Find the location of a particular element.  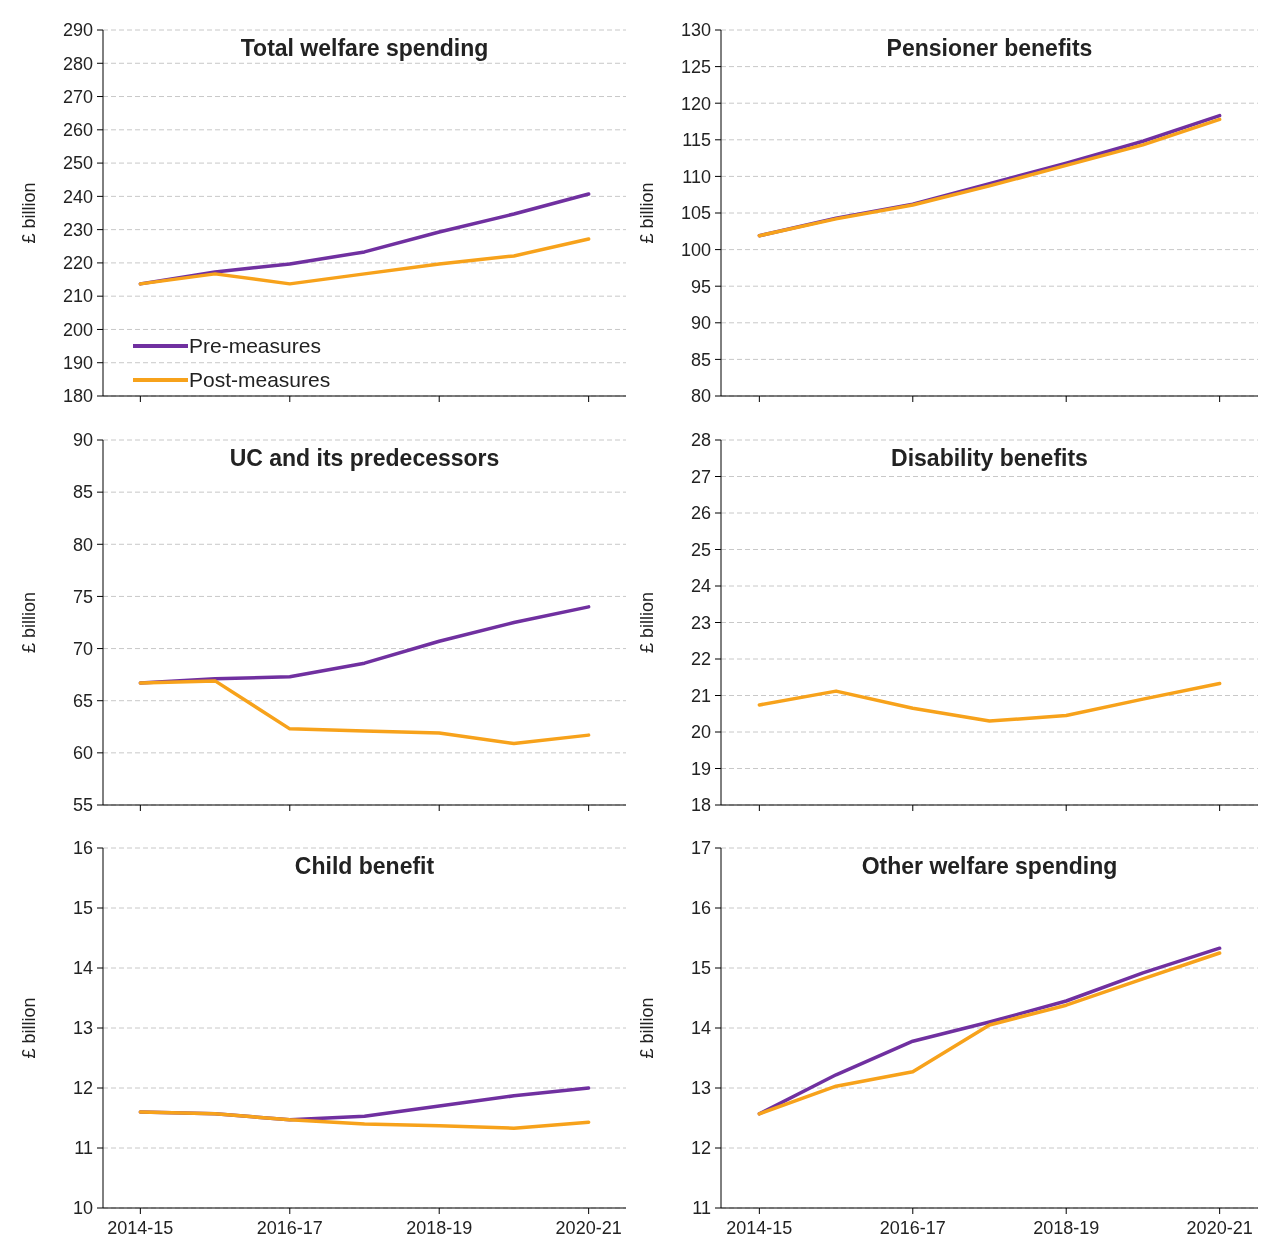

y-tick-label: 70 is located at coordinates (82, 648).